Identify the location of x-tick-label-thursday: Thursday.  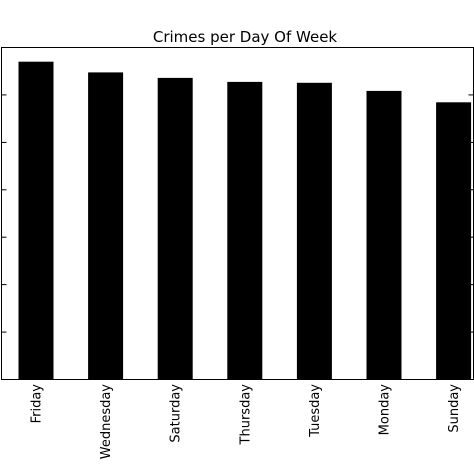
(245, 415).